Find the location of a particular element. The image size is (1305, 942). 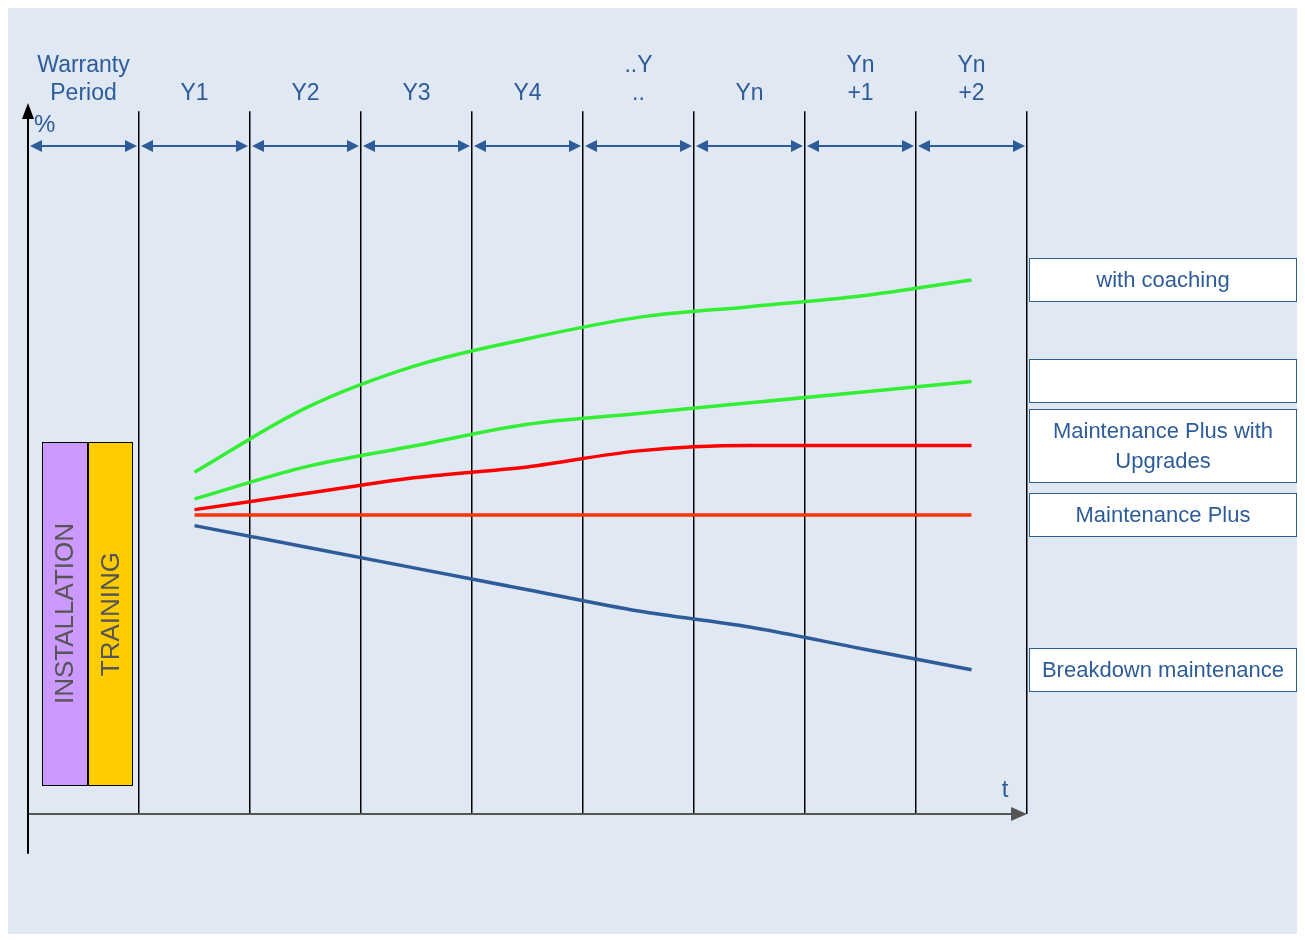

x-tick-label: Warranty Period is located at coordinates (84, 78).